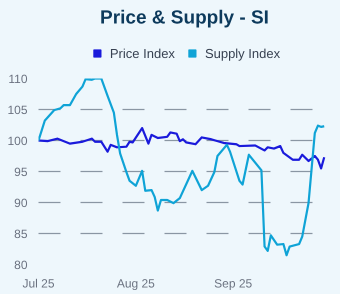 The width and height of the screenshot is (340, 297). I want to click on y-tick-label: 90, so click(21, 203).